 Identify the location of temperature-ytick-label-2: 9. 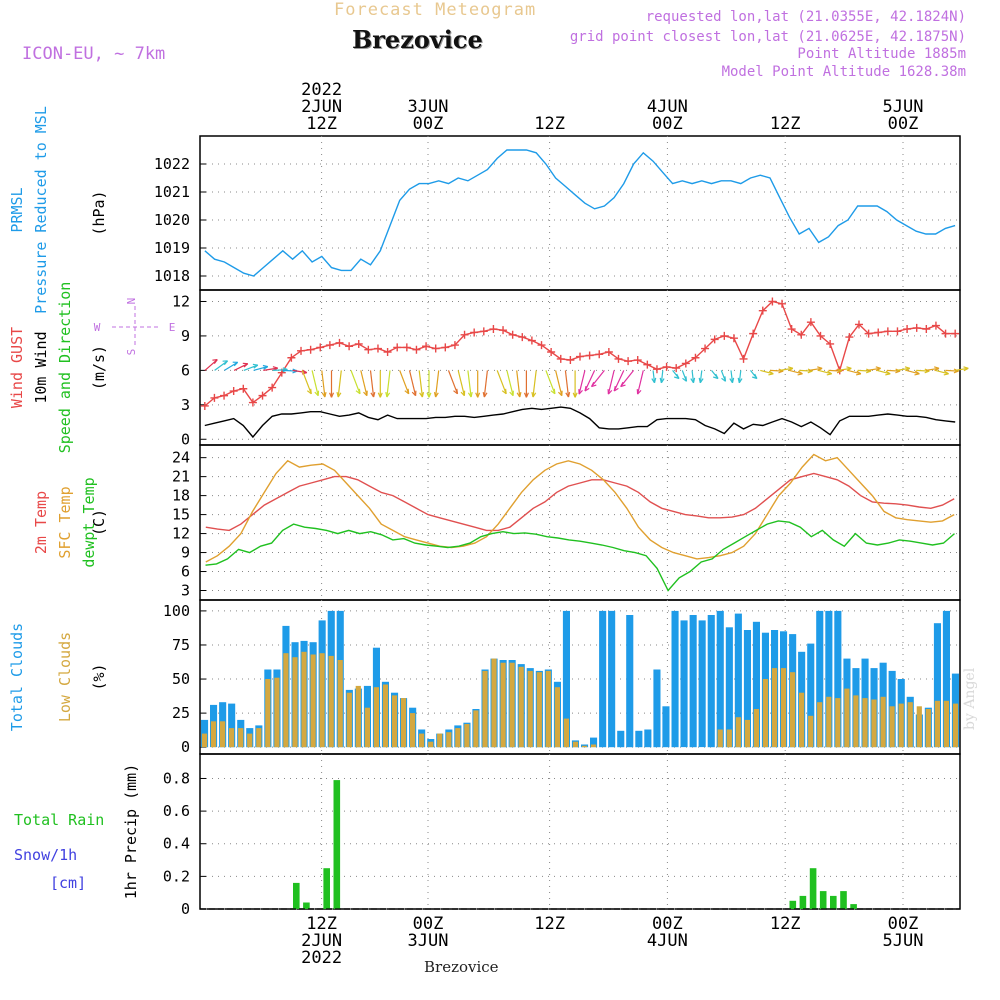
(185, 553).